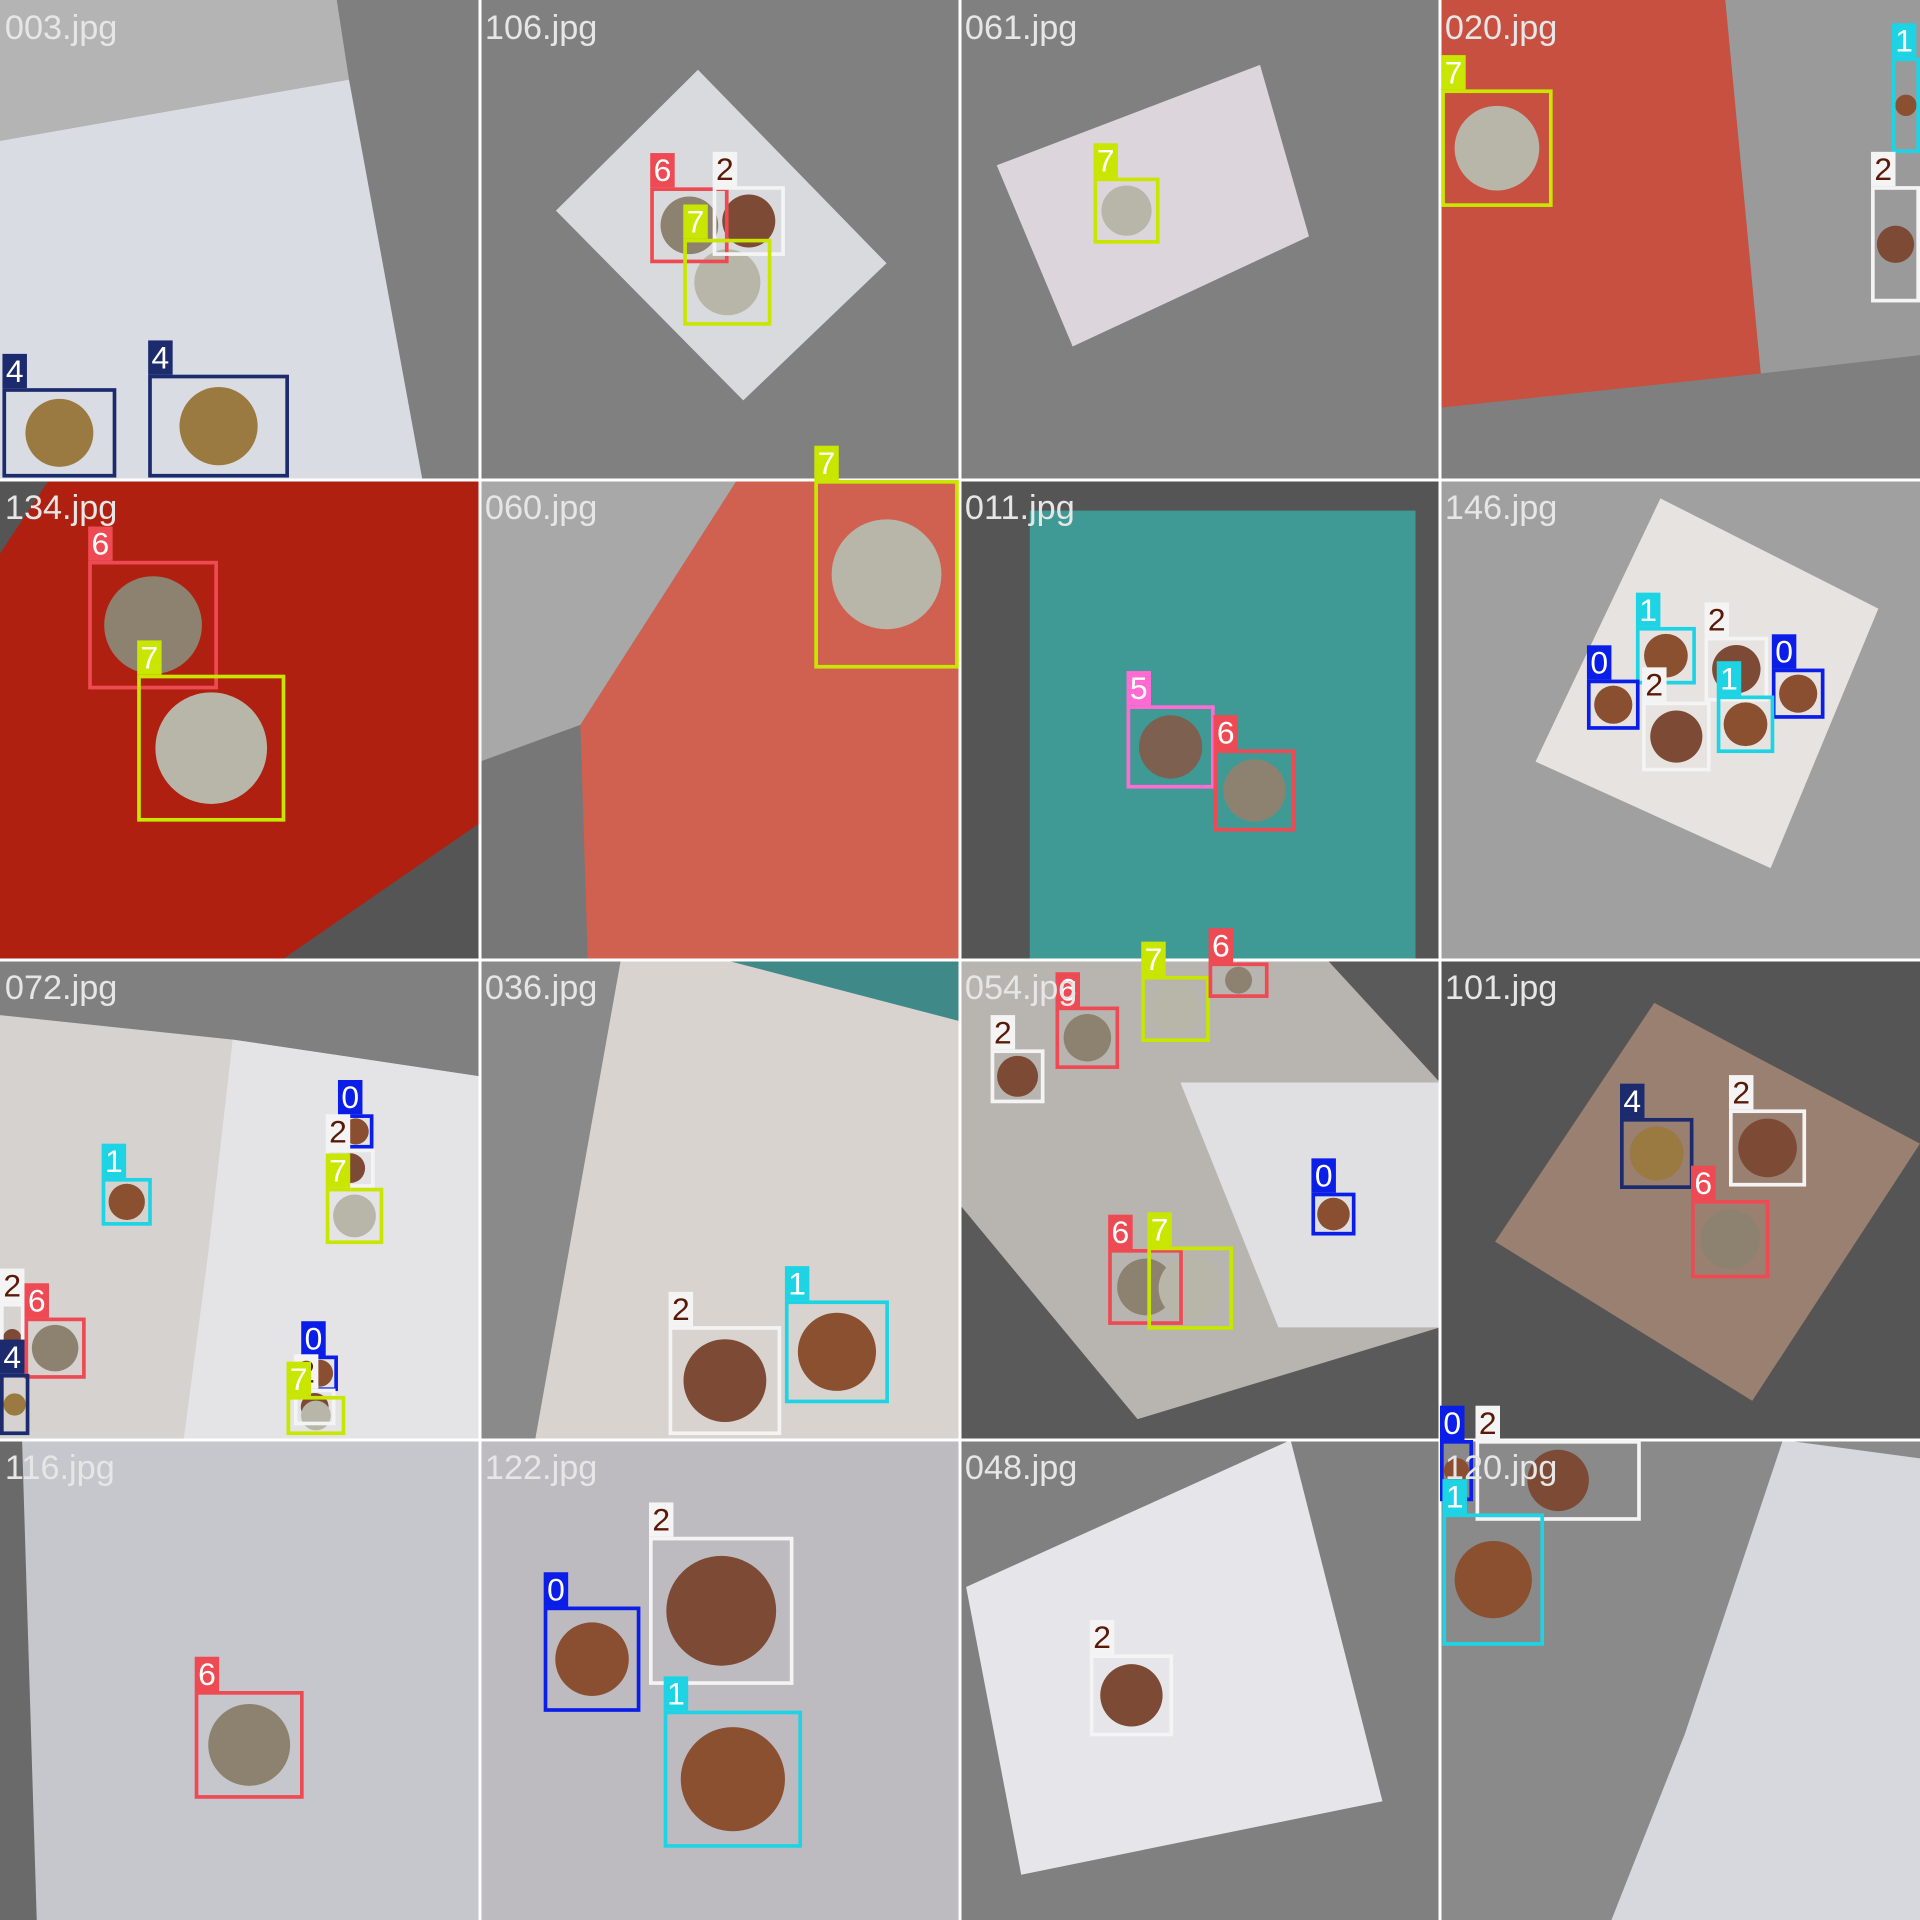  What do you see at coordinates (1021, 988) in the screenshot?
I see `file-name: 054.jpg` at bounding box center [1021, 988].